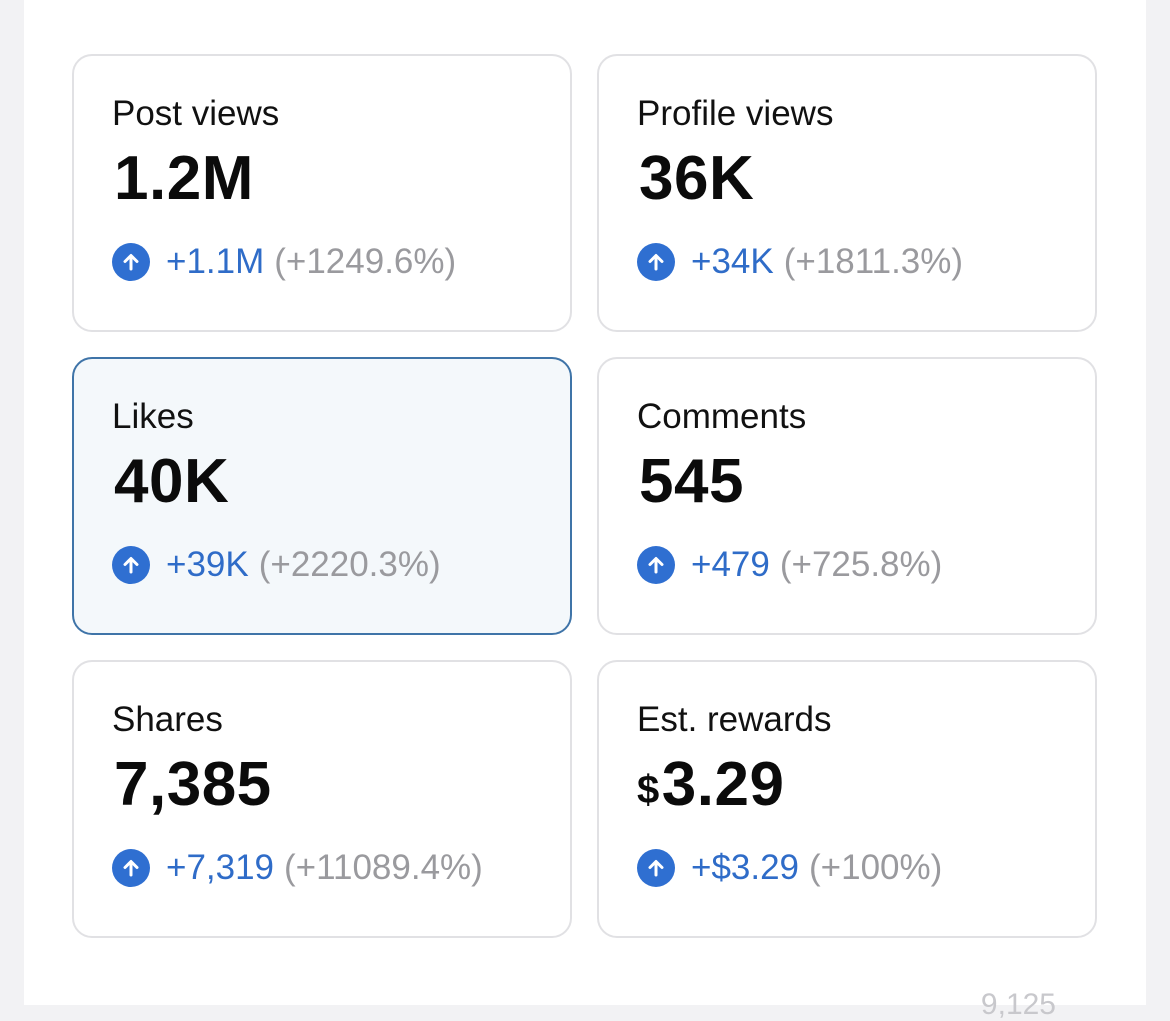 This screenshot has width=1170, height=1021. What do you see at coordinates (220, 867) in the screenshot?
I see `metric-delta: +7,319` at bounding box center [220, 867].